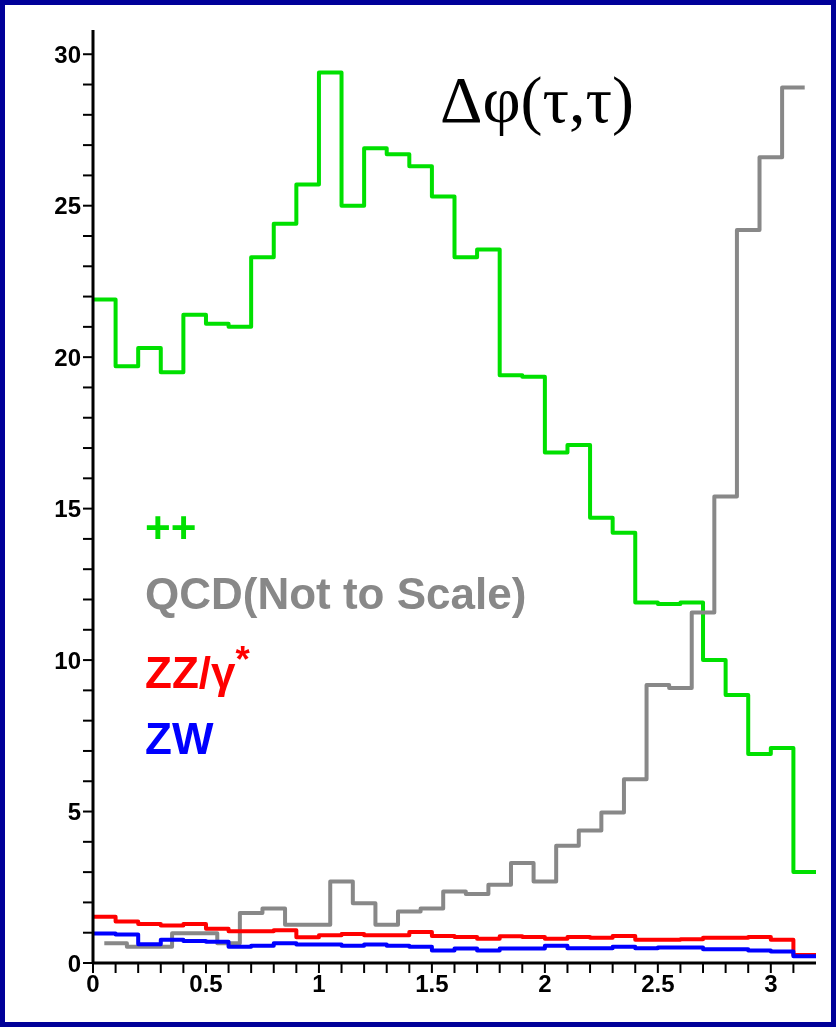 This screenshot has height=1027, width=836. What do you see at coordinates (67, 357) in the screenshot?
I see `y-tick-label: 20` at bounding box center [67, 357].